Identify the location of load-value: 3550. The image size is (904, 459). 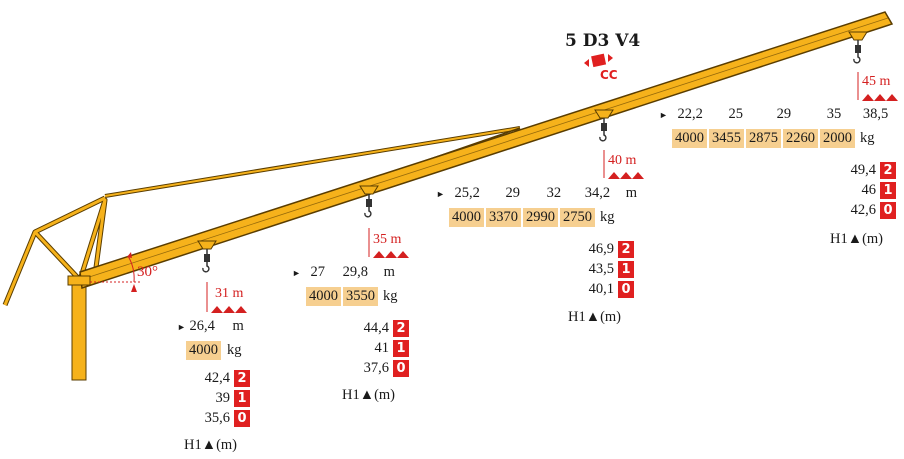
(360, 296).